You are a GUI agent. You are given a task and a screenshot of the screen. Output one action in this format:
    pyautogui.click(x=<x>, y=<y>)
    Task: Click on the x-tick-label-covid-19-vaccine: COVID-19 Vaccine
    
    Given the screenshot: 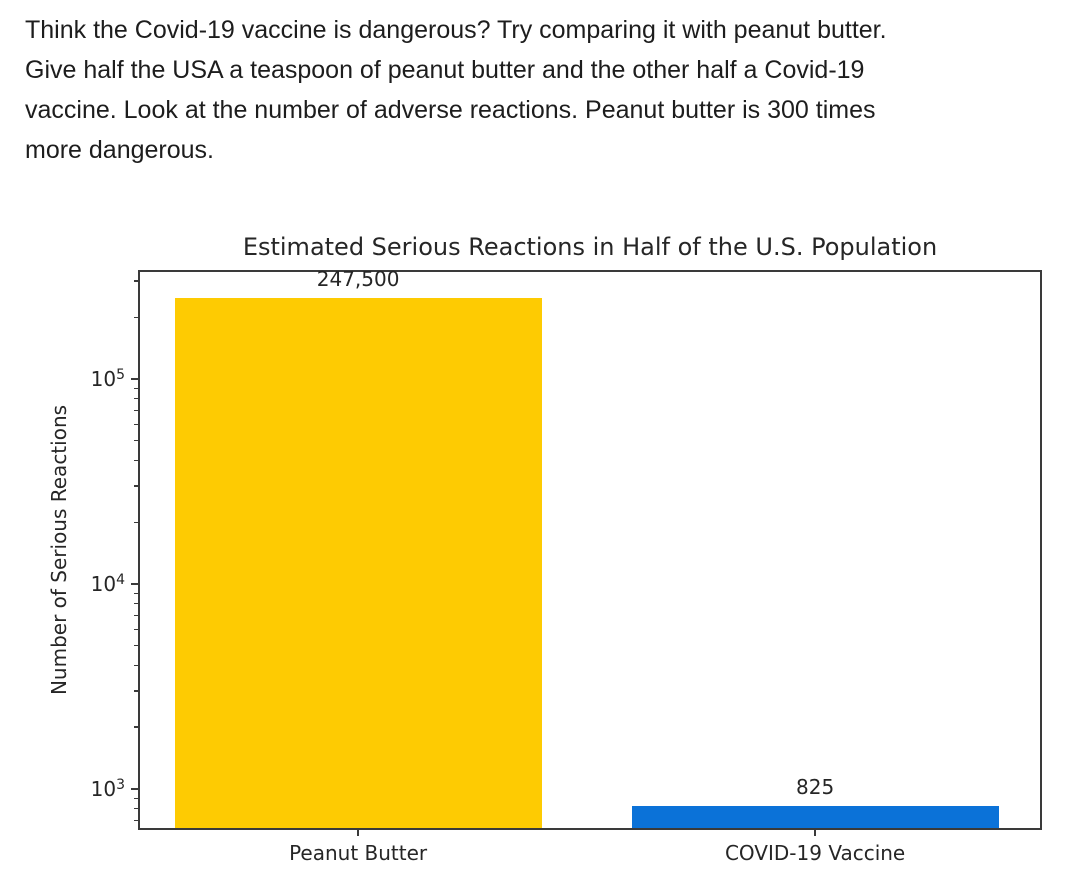 What is the action you would take?
    pyautogui.click(x=815, y=853)
    